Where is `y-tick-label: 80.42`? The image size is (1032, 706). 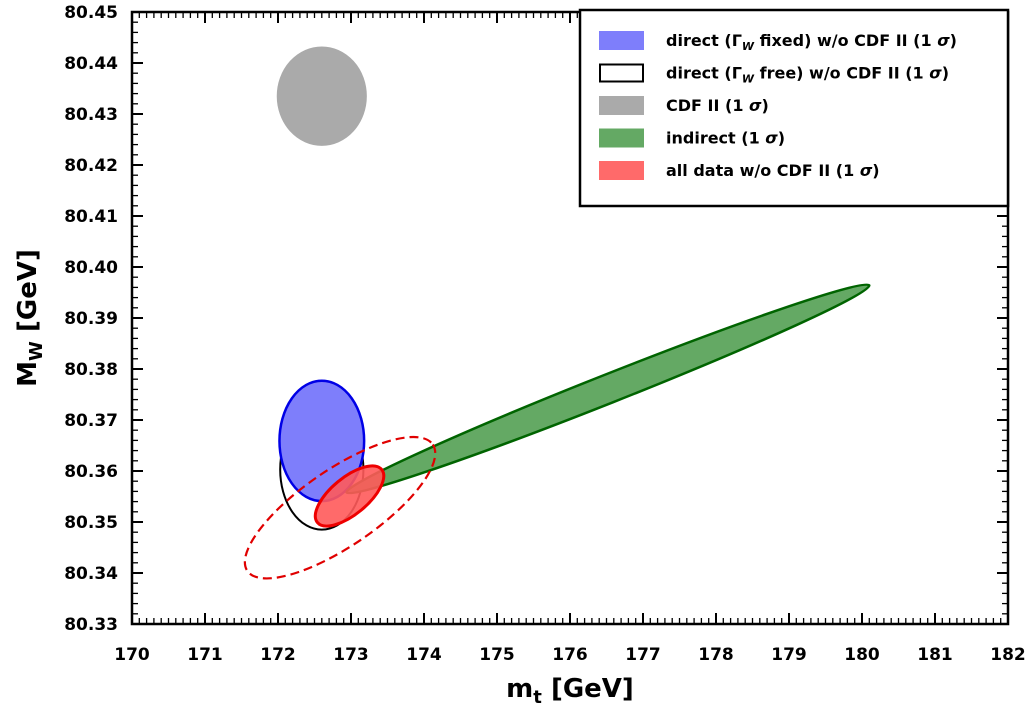 y-tick-label: 80.42 is located at coordinates (91, 166).